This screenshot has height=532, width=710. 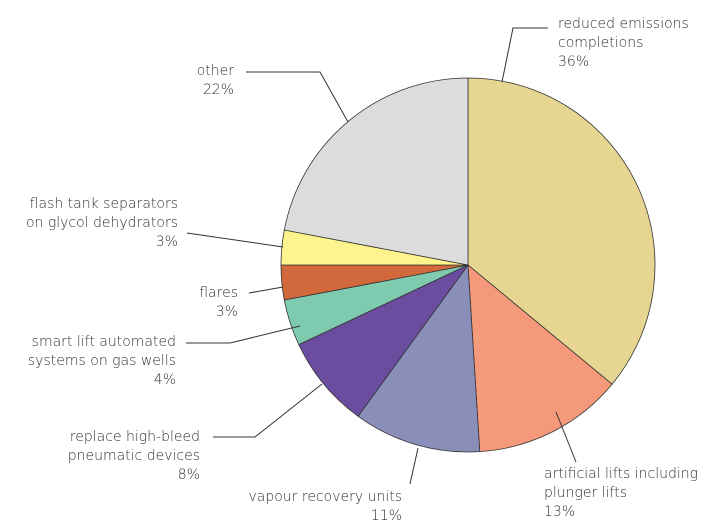 What do you see at coordinates (325, 497) in the screenshot?
I see `slice-name: vapour recovery units` at bounding box center [325, 497].